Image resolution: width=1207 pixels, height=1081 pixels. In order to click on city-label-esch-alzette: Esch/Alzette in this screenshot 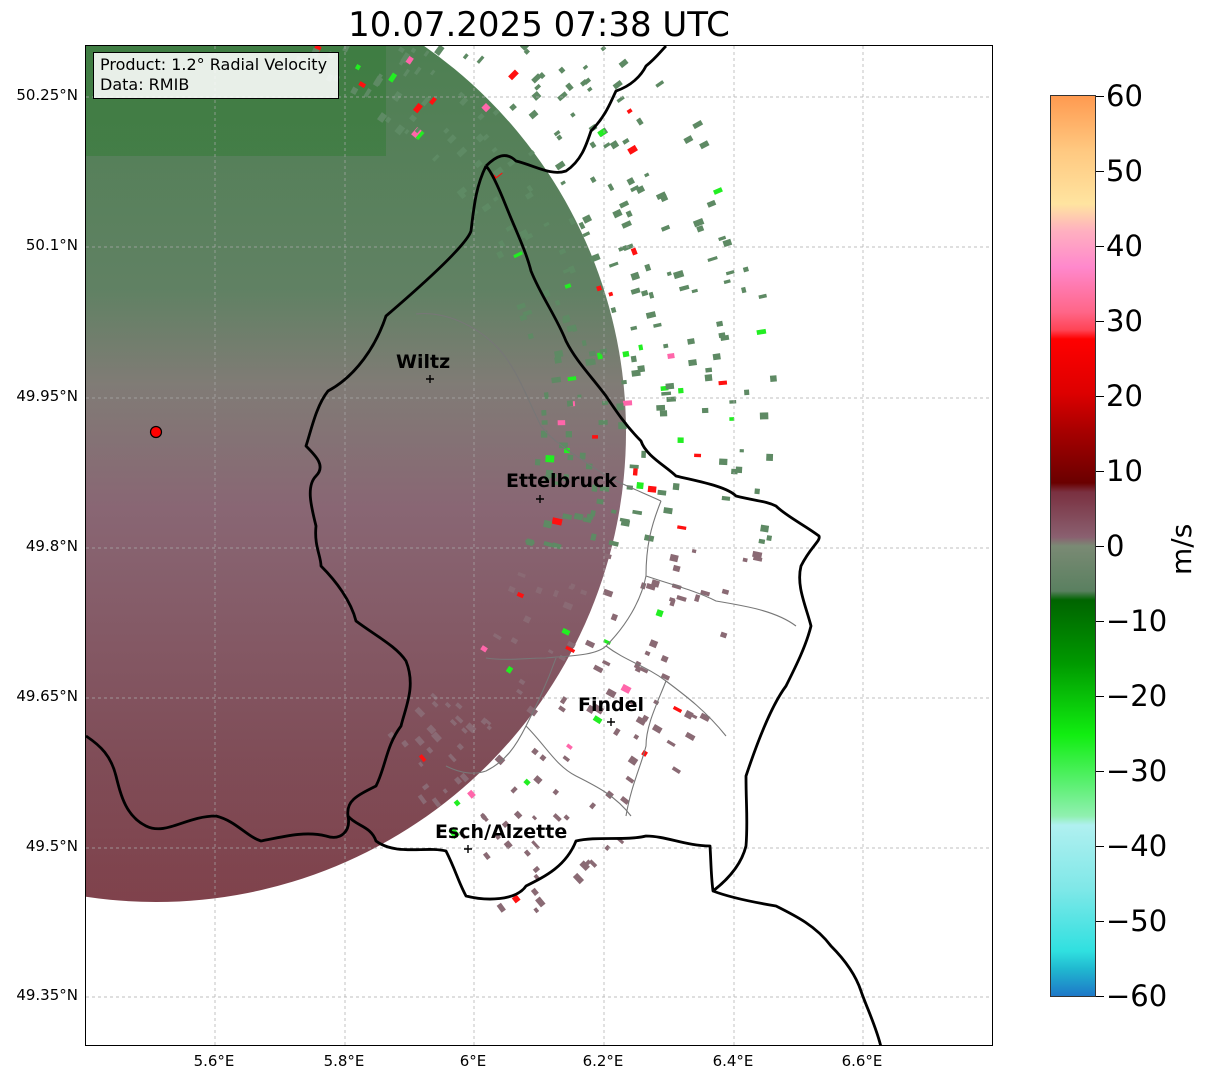, I will do `click(501, 832)`.